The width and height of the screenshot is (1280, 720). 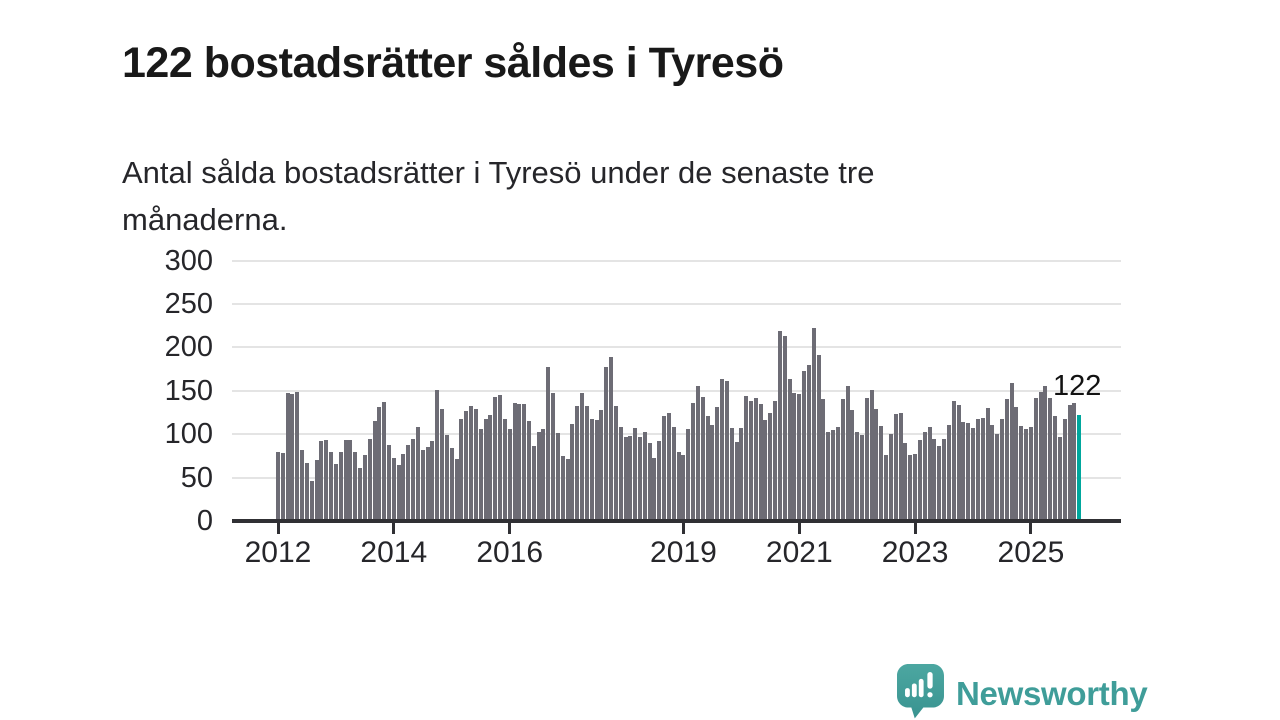 What do you see at coordinates (188, 434) in the screenshot?
I see `y-tick-label: 100` at bounding box center [188, 434].